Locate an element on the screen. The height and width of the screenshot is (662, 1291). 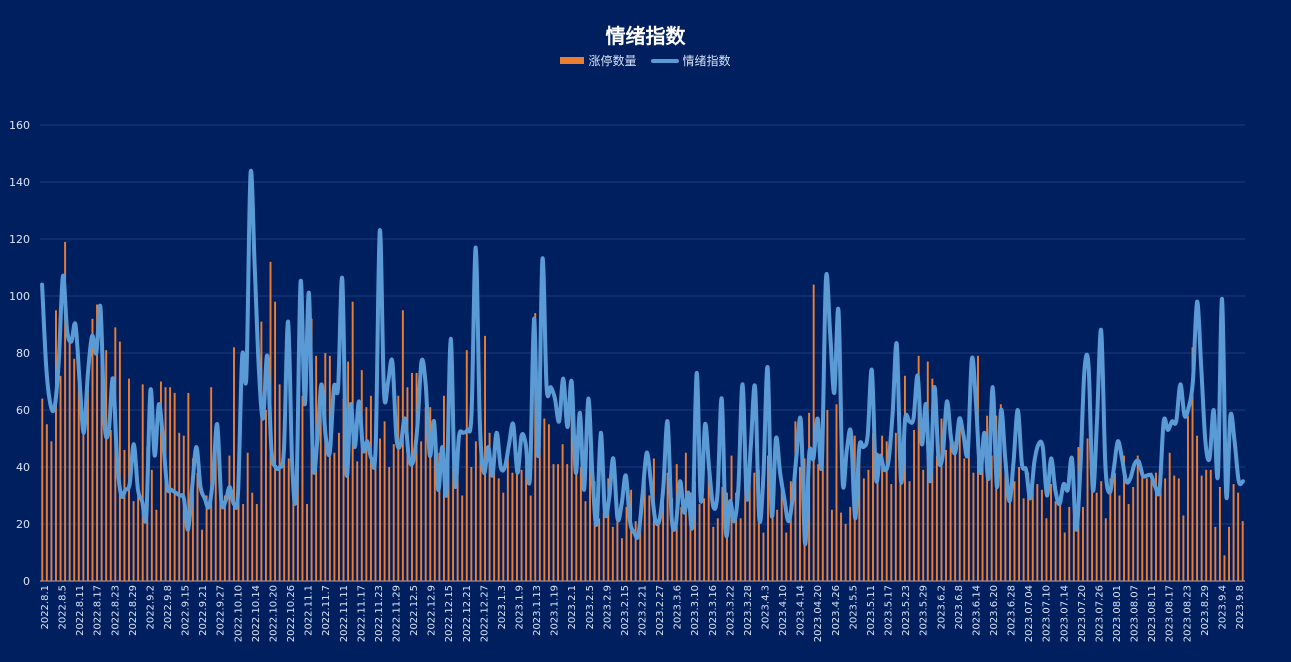
x-tick-label: 2023.5.29 is located at coordinates (924, 610).